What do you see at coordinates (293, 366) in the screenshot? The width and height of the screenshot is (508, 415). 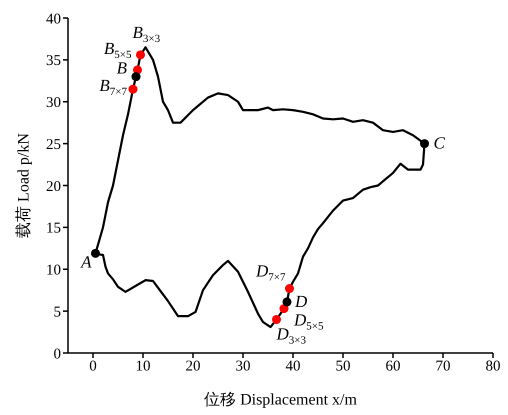 I see `x-tick-label: 40` at bounding box center [293, 366].